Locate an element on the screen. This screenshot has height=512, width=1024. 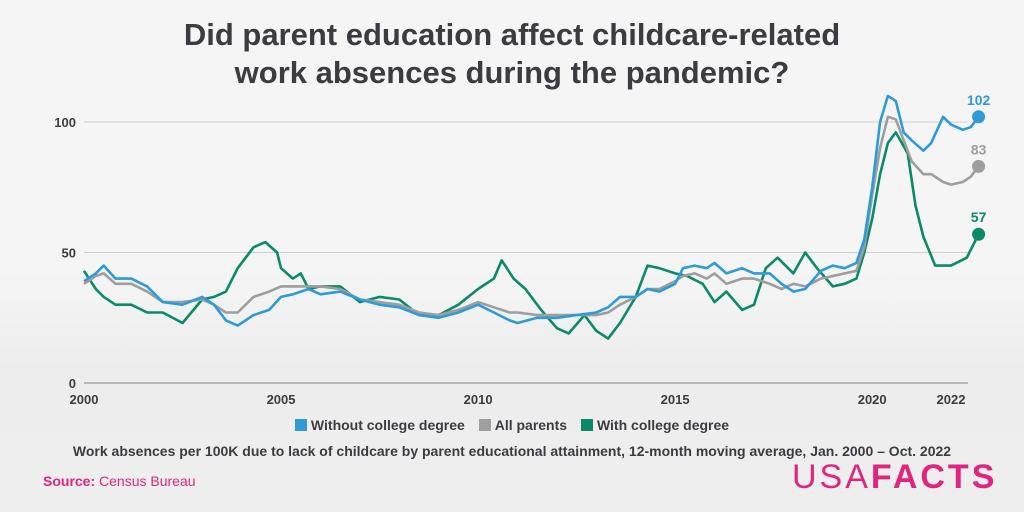
end-value-label: 102 is located at coordinates (979, 100).